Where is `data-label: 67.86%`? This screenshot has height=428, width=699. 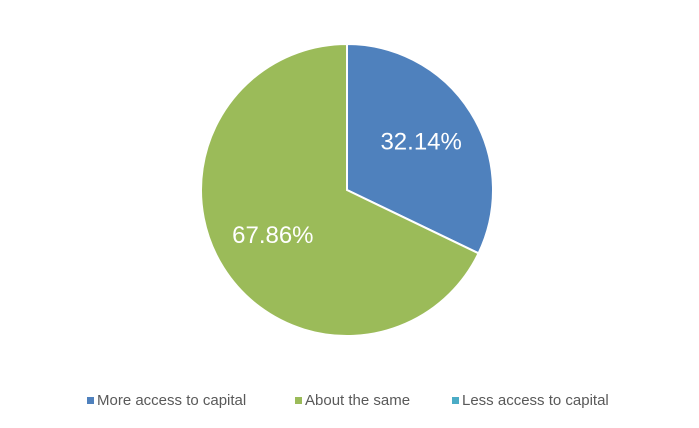 data-label: 67.86% is located at coordinates (272, 235).